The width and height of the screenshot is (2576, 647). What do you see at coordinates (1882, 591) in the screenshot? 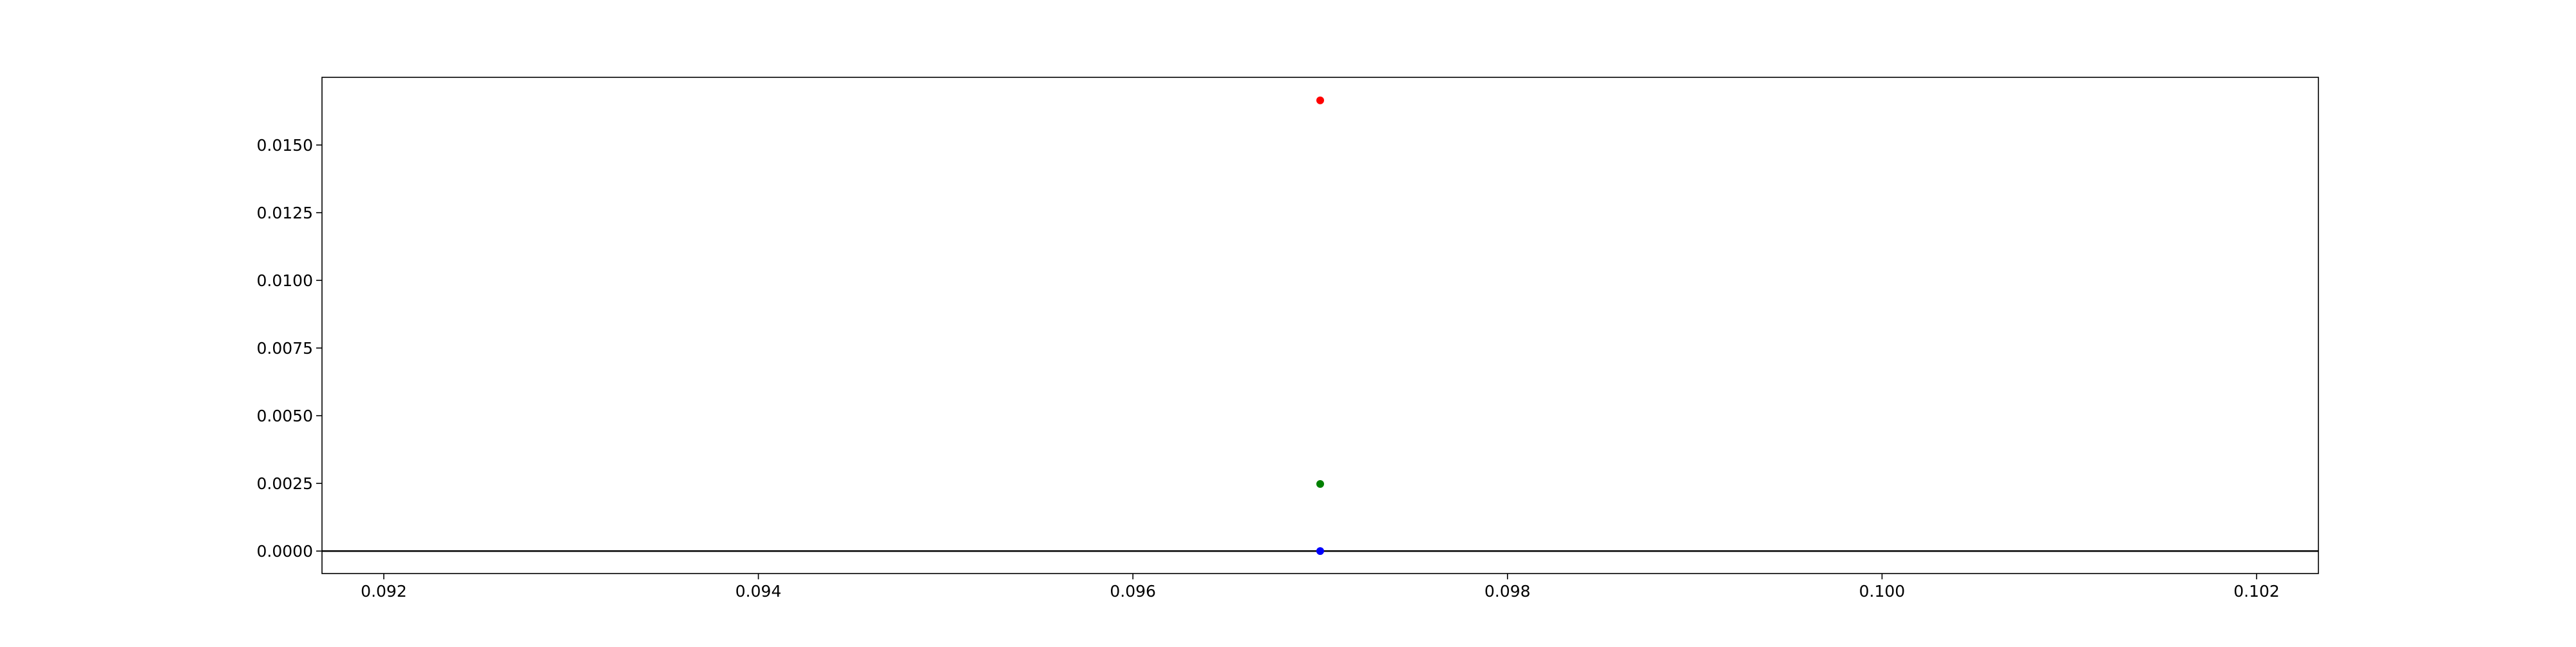
I see `x-tick-label: 0.100` at bounding box center [1882, 591].